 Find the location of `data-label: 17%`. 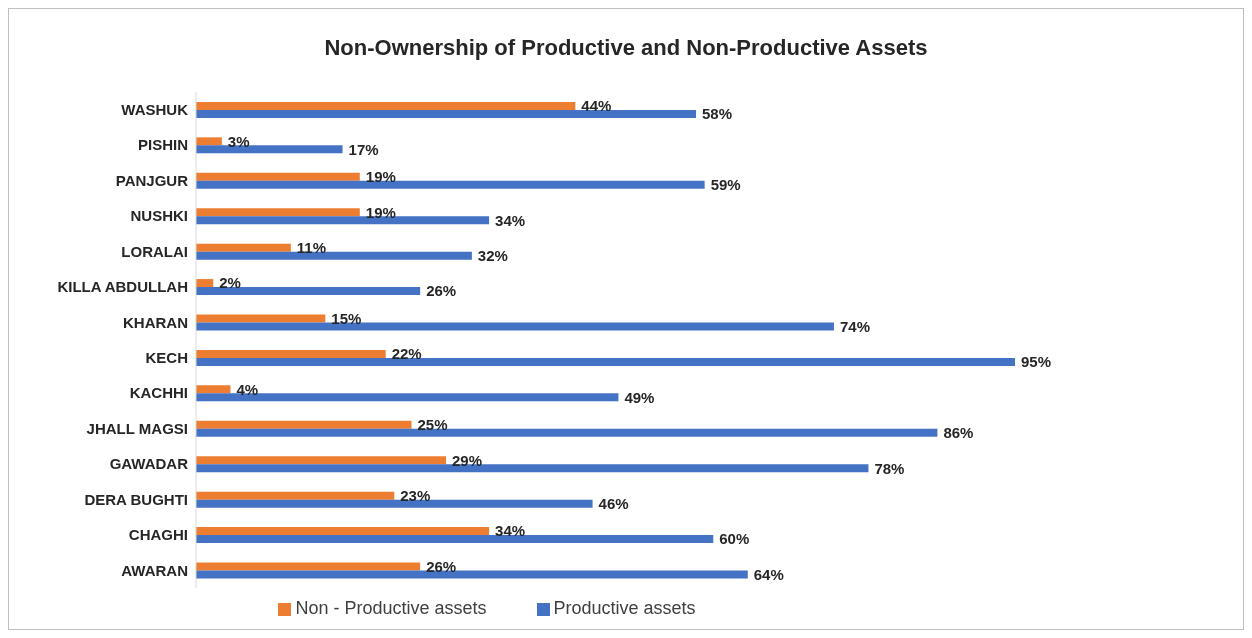

data-label: 17% is located at coordinates (363, 149).